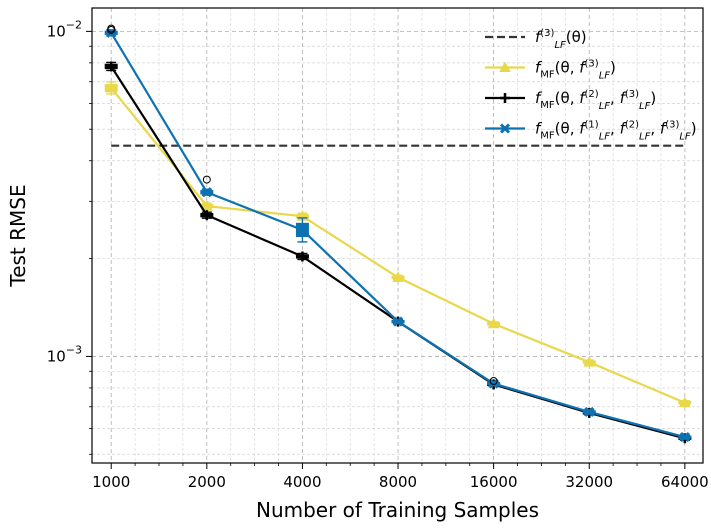 This screenshot has height=531, width=711. I want to click on x-axis-title: Number of Training Samples, so click(397, 510).